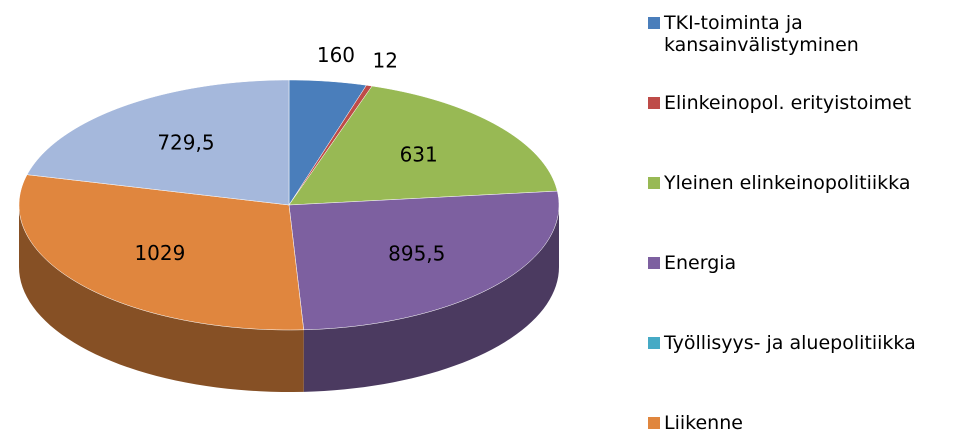 This screenshot has width=976, height=434. Describe the element at coordinates (790, 343) in the screenshot. I see `legend-label: Työllisyys- ja aluepolitiikka` at that location.